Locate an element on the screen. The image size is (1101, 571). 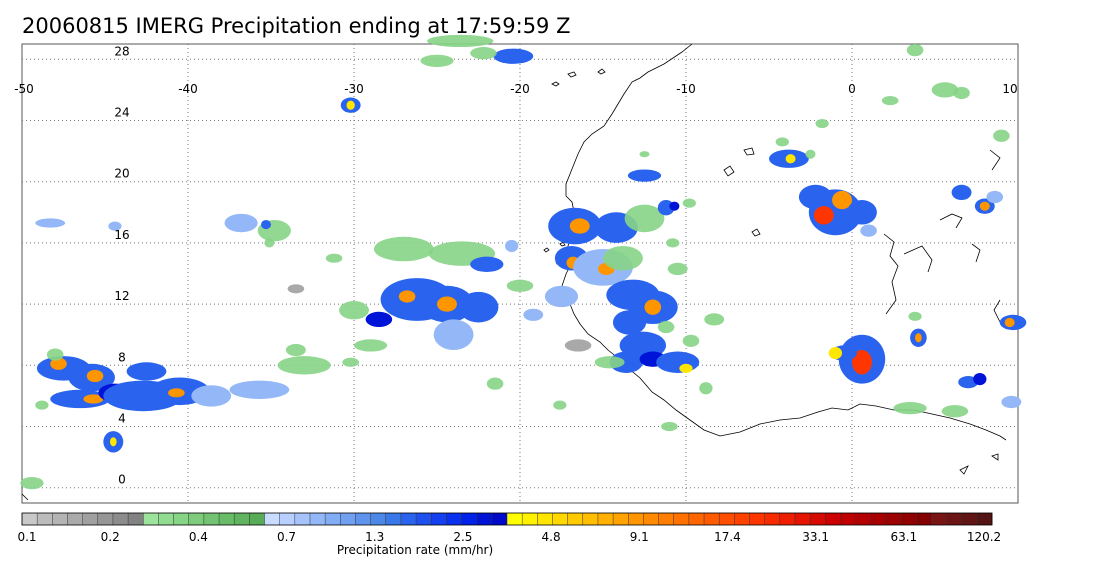
latitude-label: 16 is located at coordinates (121, 235).